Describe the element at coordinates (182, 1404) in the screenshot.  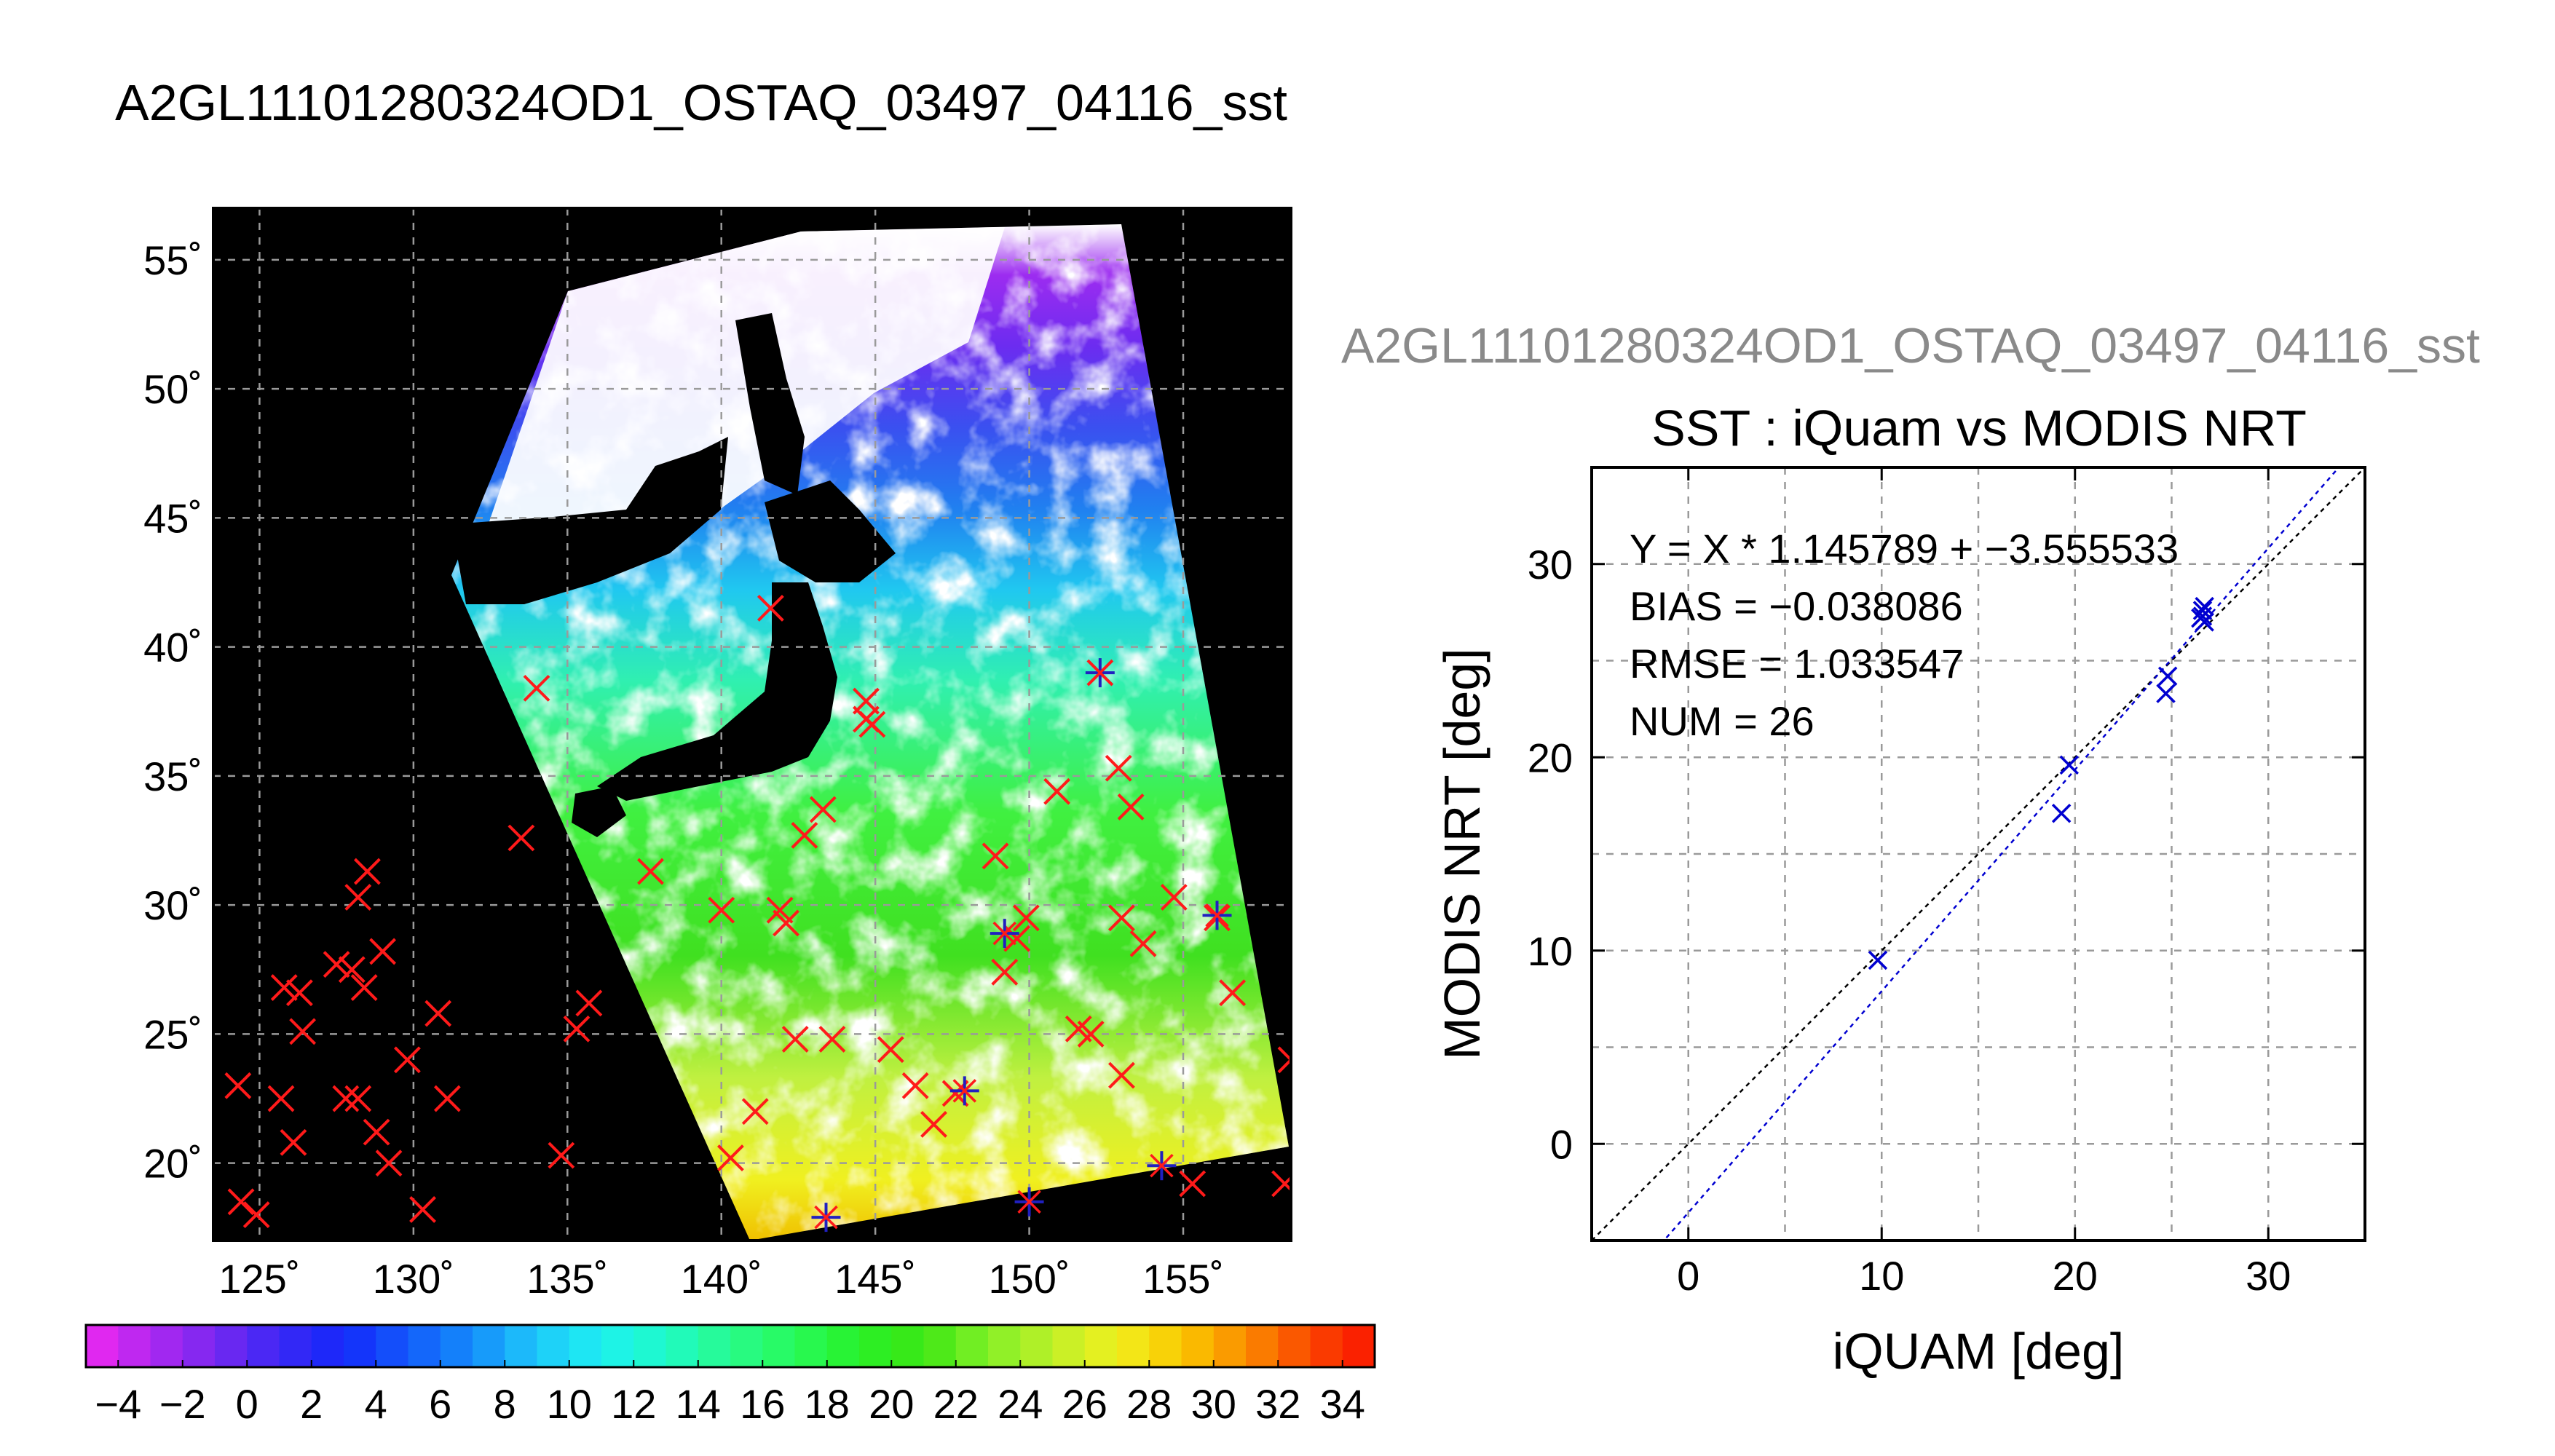
I see `colorbar-tick-label: −2` at that location.